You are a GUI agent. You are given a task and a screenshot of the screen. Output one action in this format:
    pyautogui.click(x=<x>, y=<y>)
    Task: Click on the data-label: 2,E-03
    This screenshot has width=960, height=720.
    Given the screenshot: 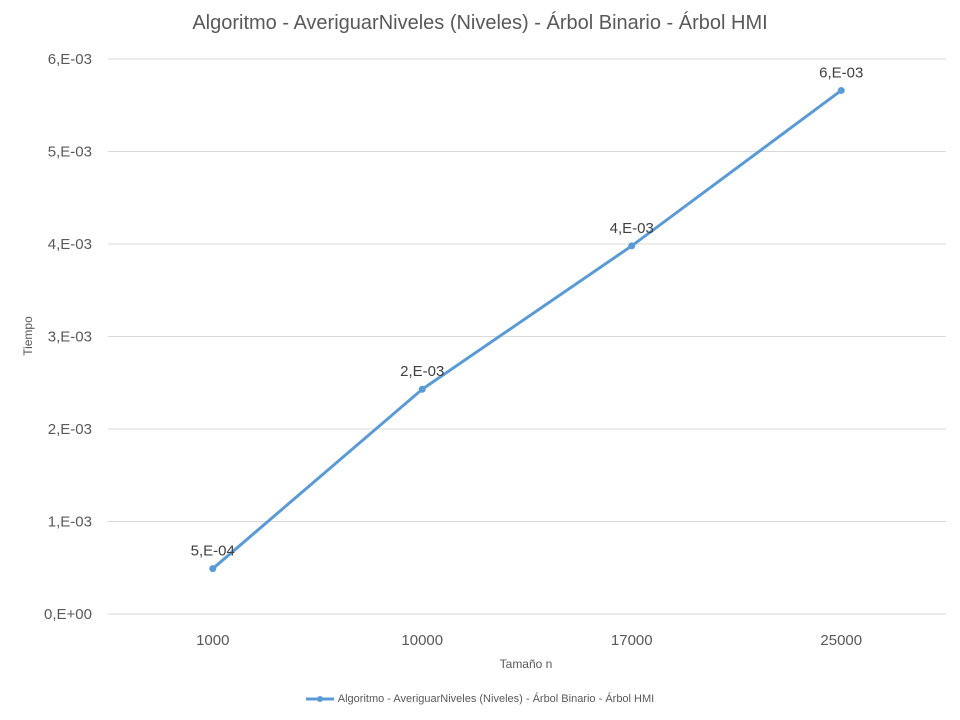 What is the action you would take?
    pyautogui.click(x=422, y=371)
    